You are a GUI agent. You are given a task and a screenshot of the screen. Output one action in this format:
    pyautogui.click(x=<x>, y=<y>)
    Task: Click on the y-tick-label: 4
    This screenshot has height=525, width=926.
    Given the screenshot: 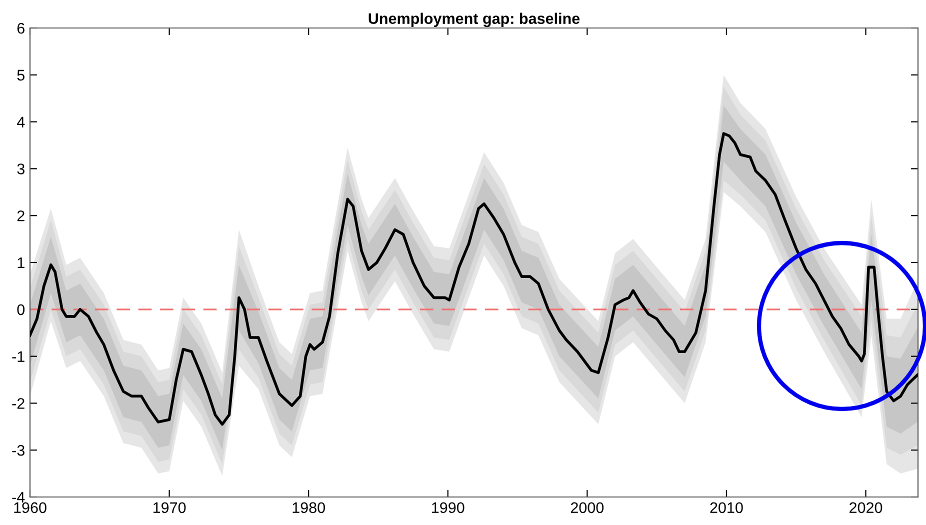 What is the action you would take?
    pyautogui.click(x=20, y=122)
    